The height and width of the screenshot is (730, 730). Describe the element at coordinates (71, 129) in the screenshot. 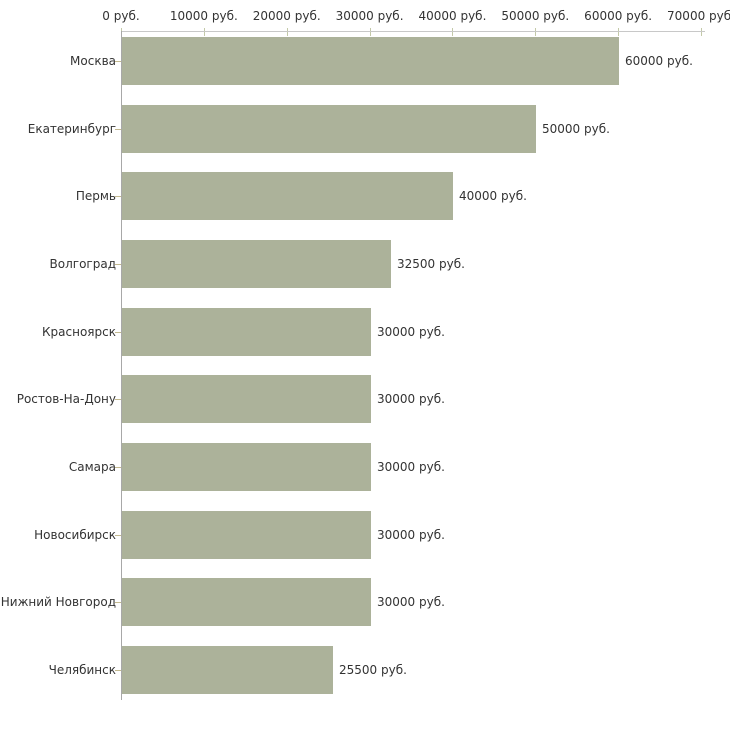

I see `category-label: Екатеринбург` at that location.